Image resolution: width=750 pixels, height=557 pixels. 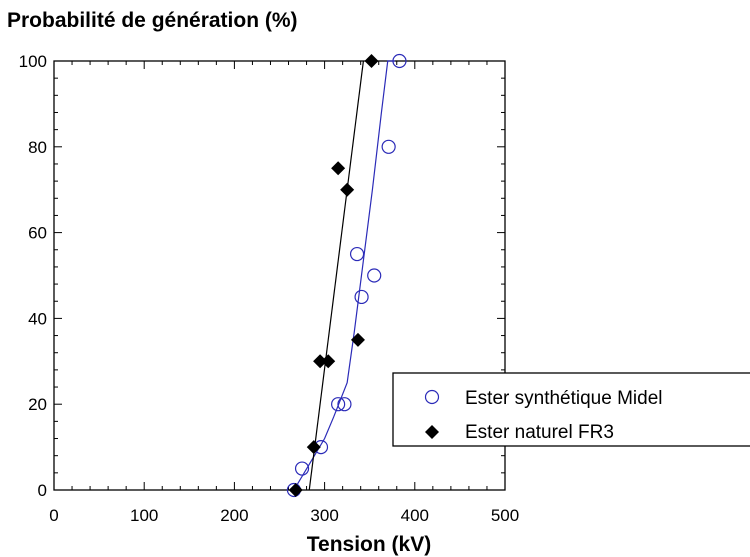 What do you see at coordinates (415, 515) in the screenshot?
I see `x-tick-label: 400` at bounding box center [415, 515].